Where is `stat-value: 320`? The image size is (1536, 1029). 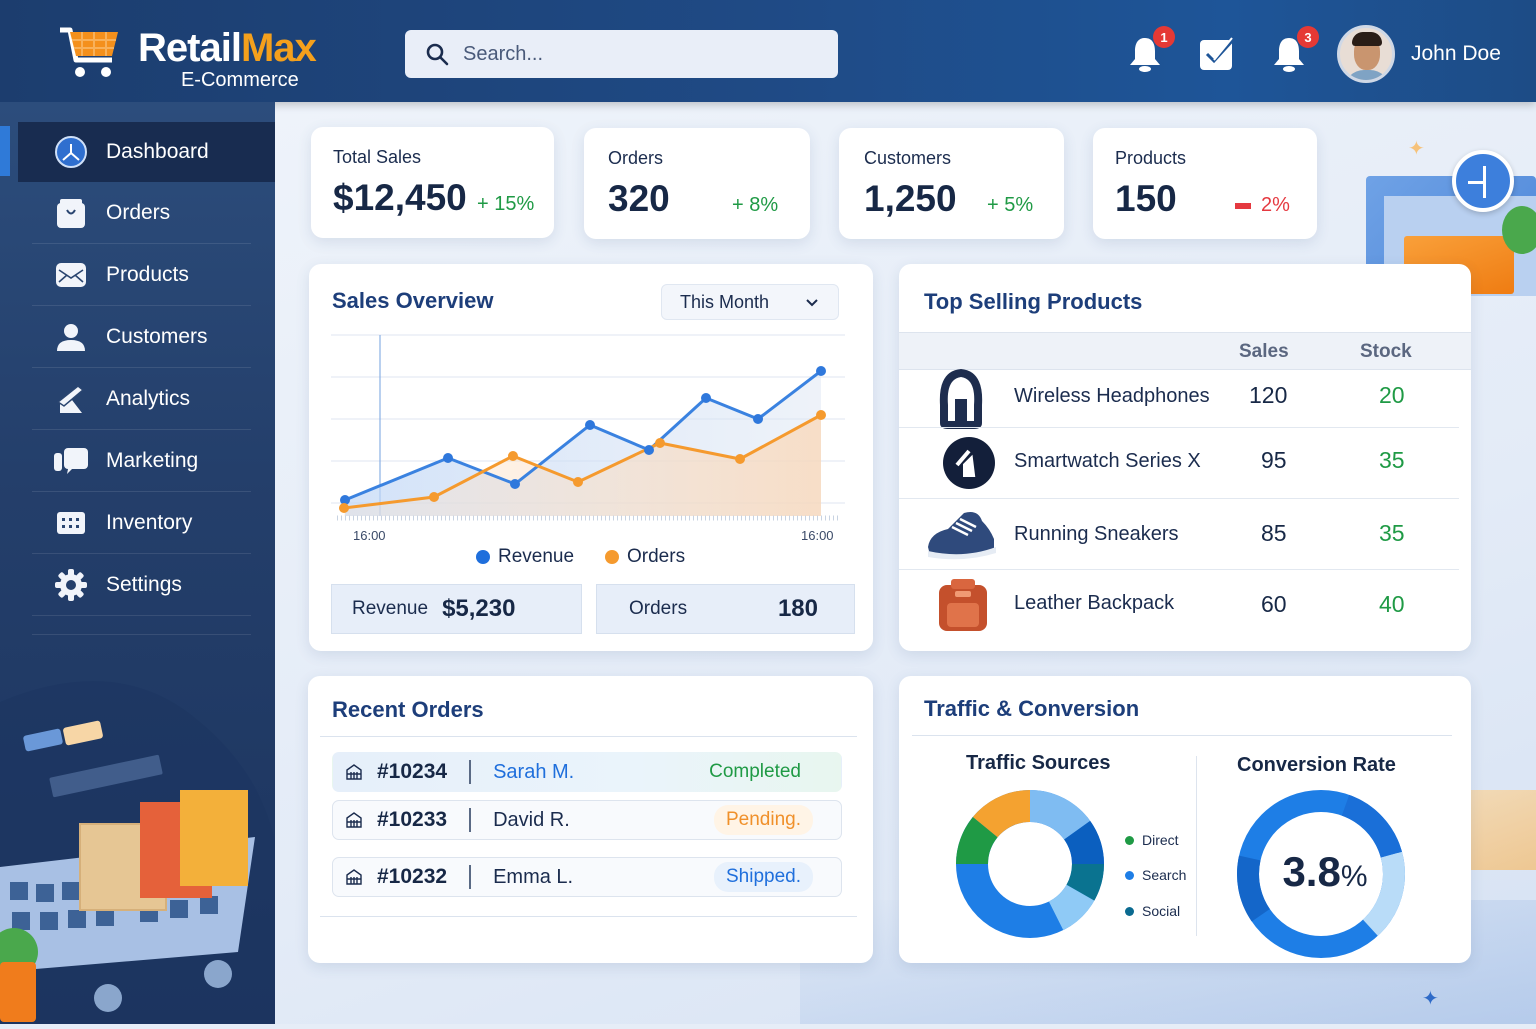 stat-value: 320 is located at coordinates (639, 198).